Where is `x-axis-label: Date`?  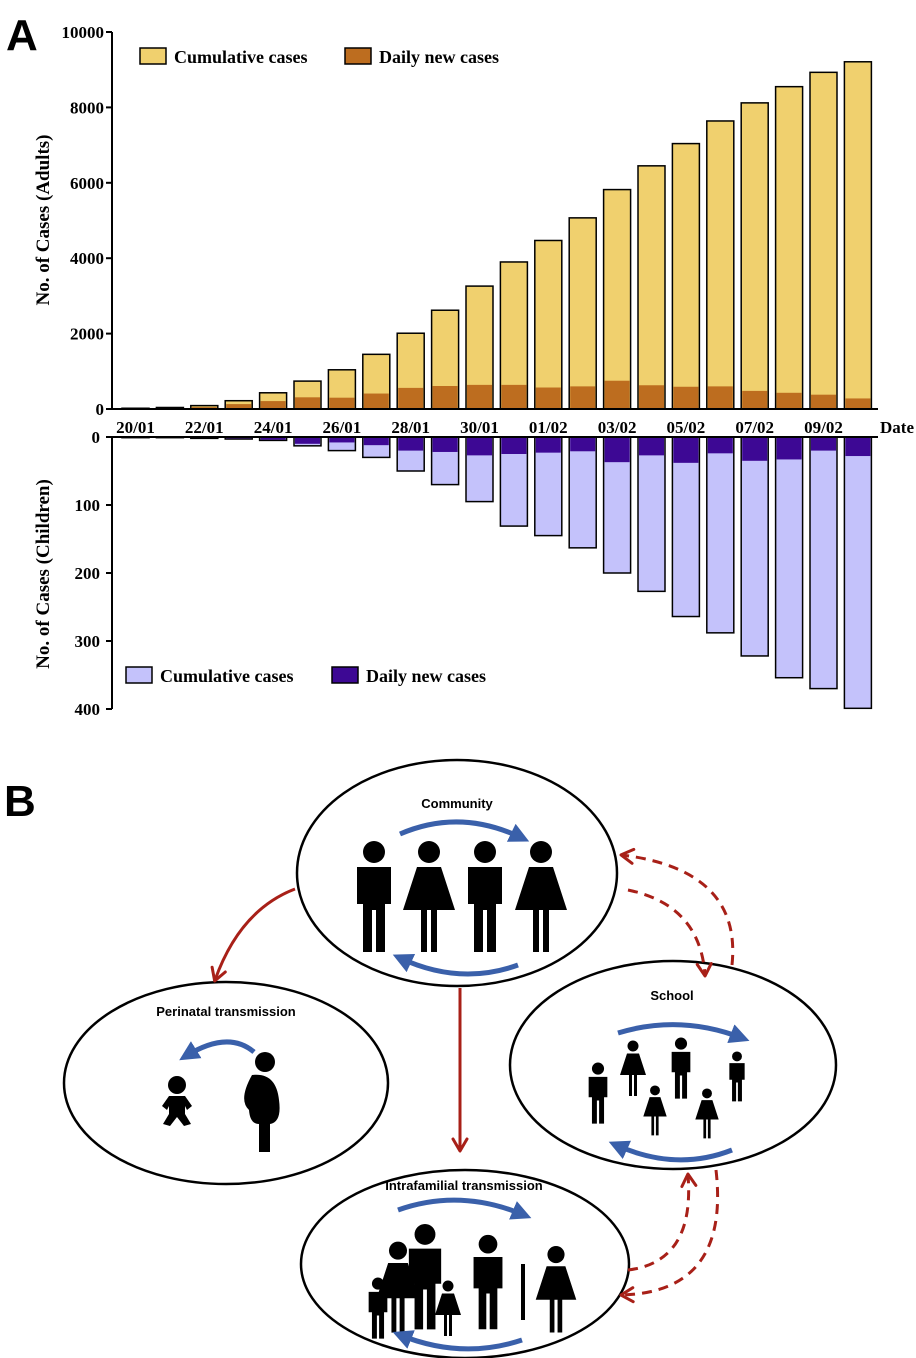
x-axis-label: Date is located at coordinates (897, 427).